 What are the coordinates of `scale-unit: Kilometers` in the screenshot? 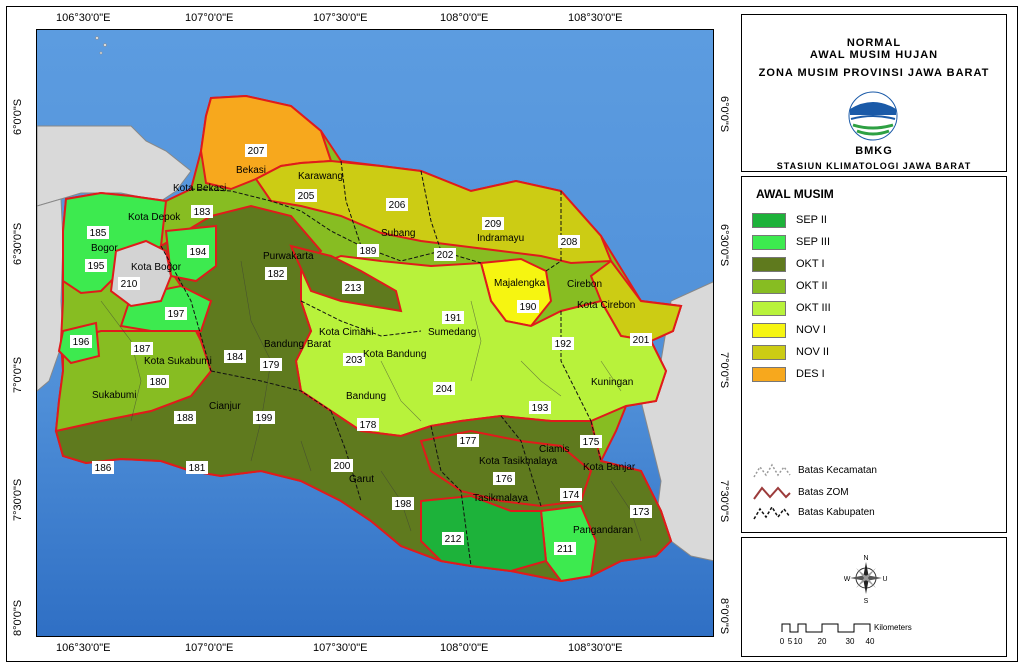 It's located at (893, 627).